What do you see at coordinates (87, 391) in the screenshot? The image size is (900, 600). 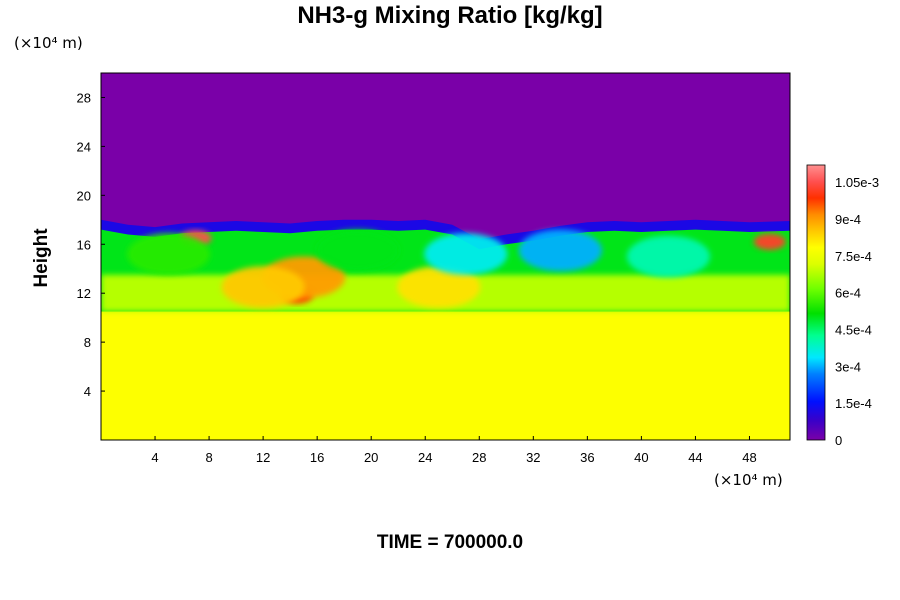 I see `y-tick-label: 4` at bounding box center [87, 391].